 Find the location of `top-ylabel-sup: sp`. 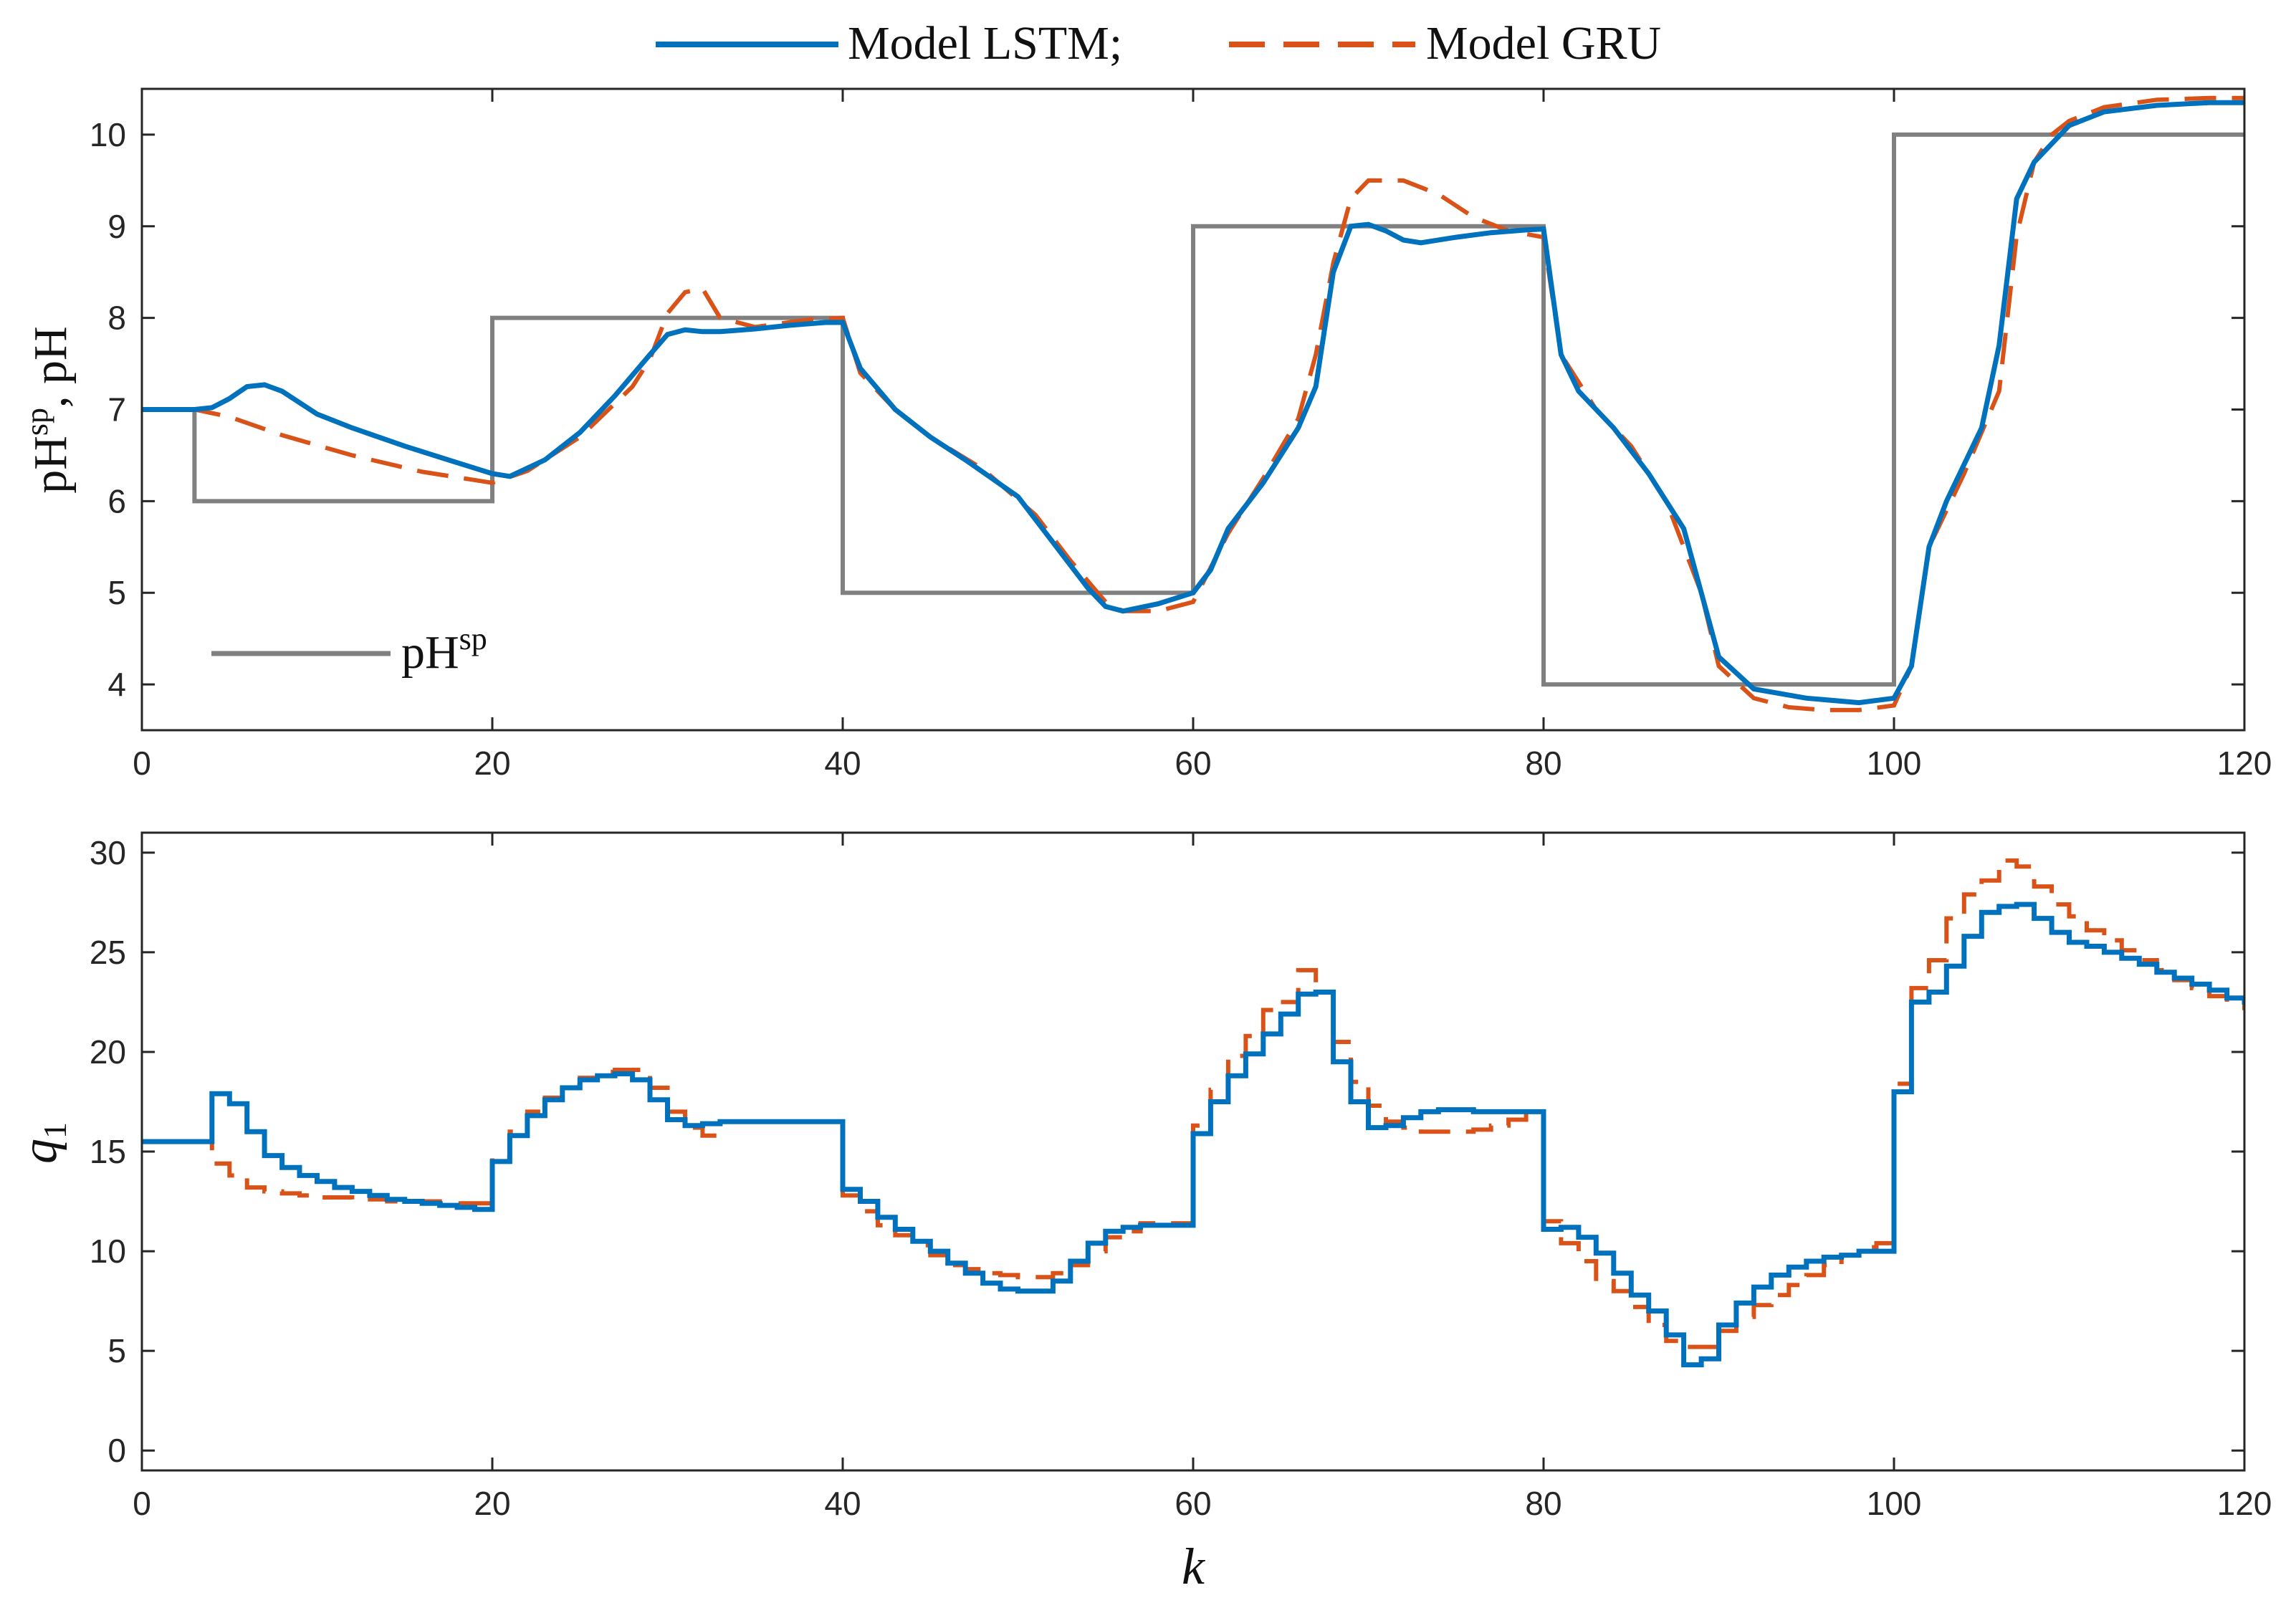

top-ylabel-sup: sp is located at coordinates (36, 422).